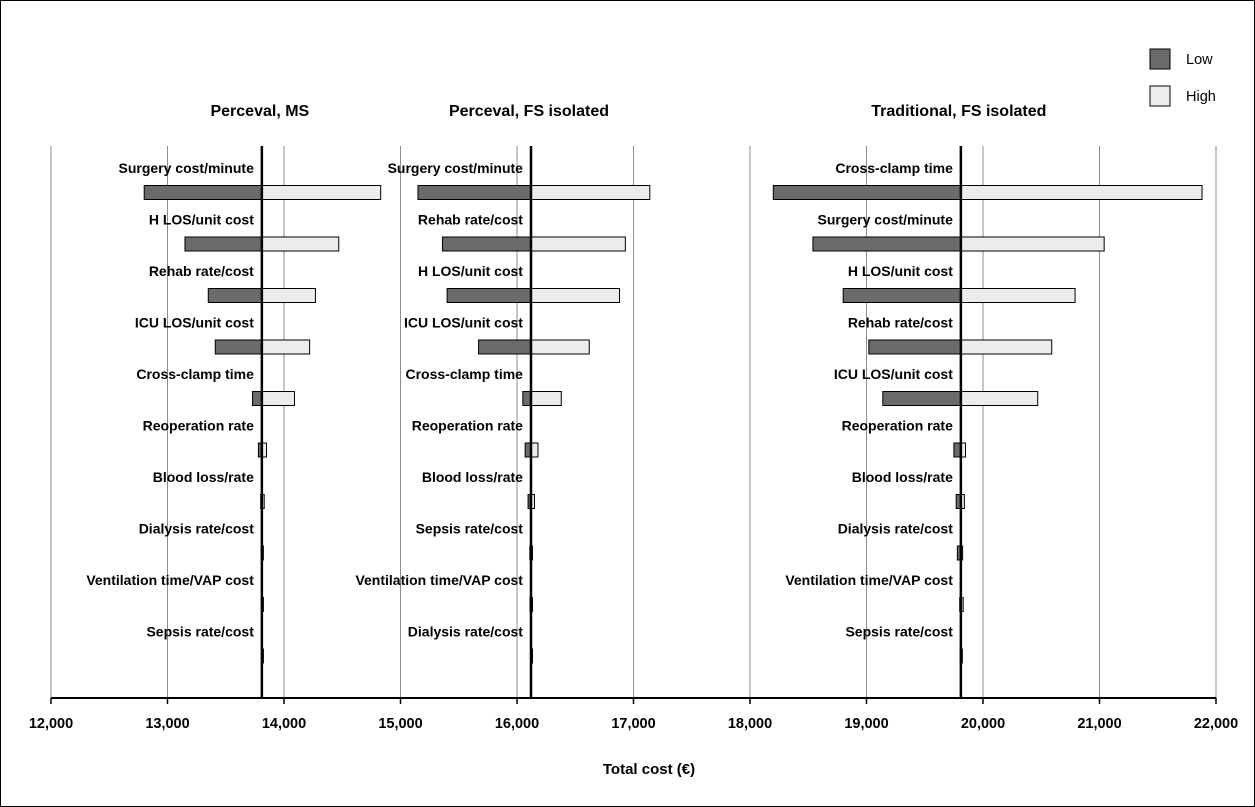 The width and height of the screenshot is (1255, 807). Describe the element at coordinates (1199, 60) in the screenshot. I see `legend-label: Low` at that location.